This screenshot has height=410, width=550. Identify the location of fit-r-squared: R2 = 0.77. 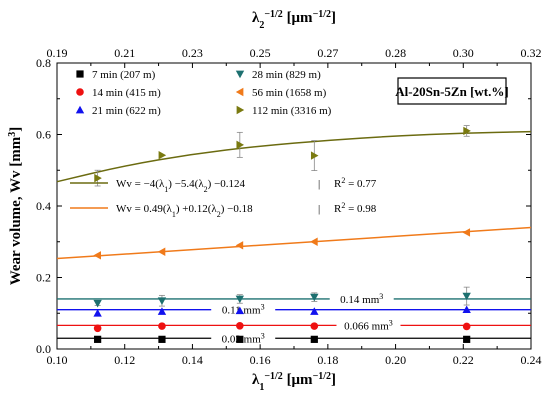
(355, 183).